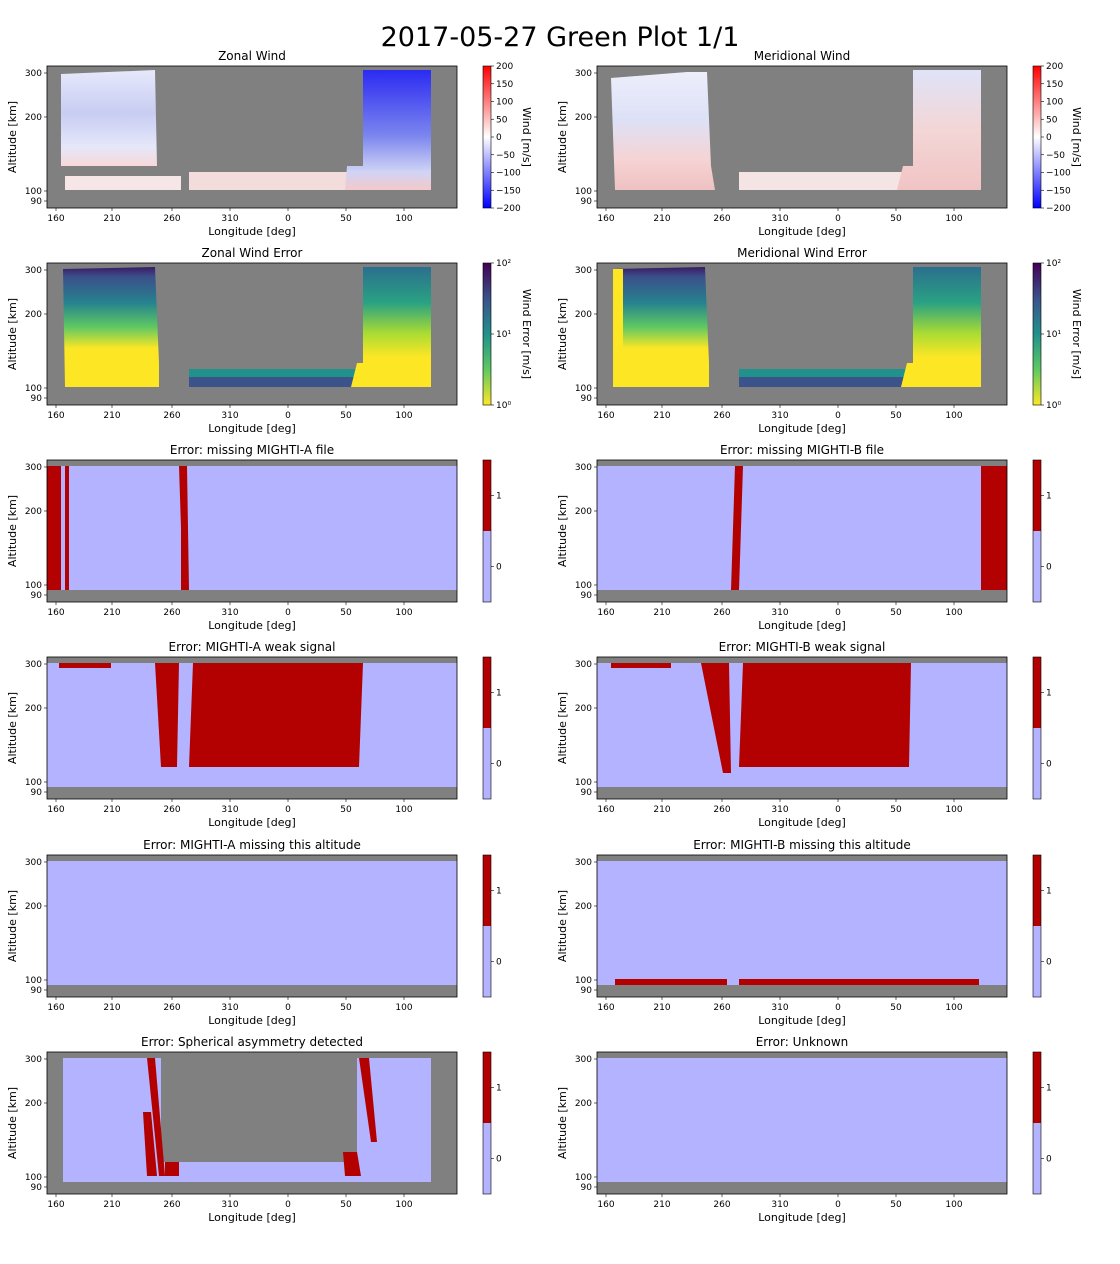 The height and width of the screenshot is (1264, 1120). I want to click on colorbar-tick-label: 100, so click(1054, 103).